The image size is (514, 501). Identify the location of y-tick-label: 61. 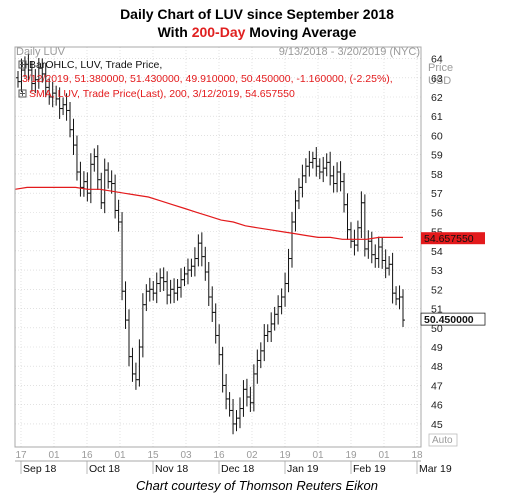
(437, 117).